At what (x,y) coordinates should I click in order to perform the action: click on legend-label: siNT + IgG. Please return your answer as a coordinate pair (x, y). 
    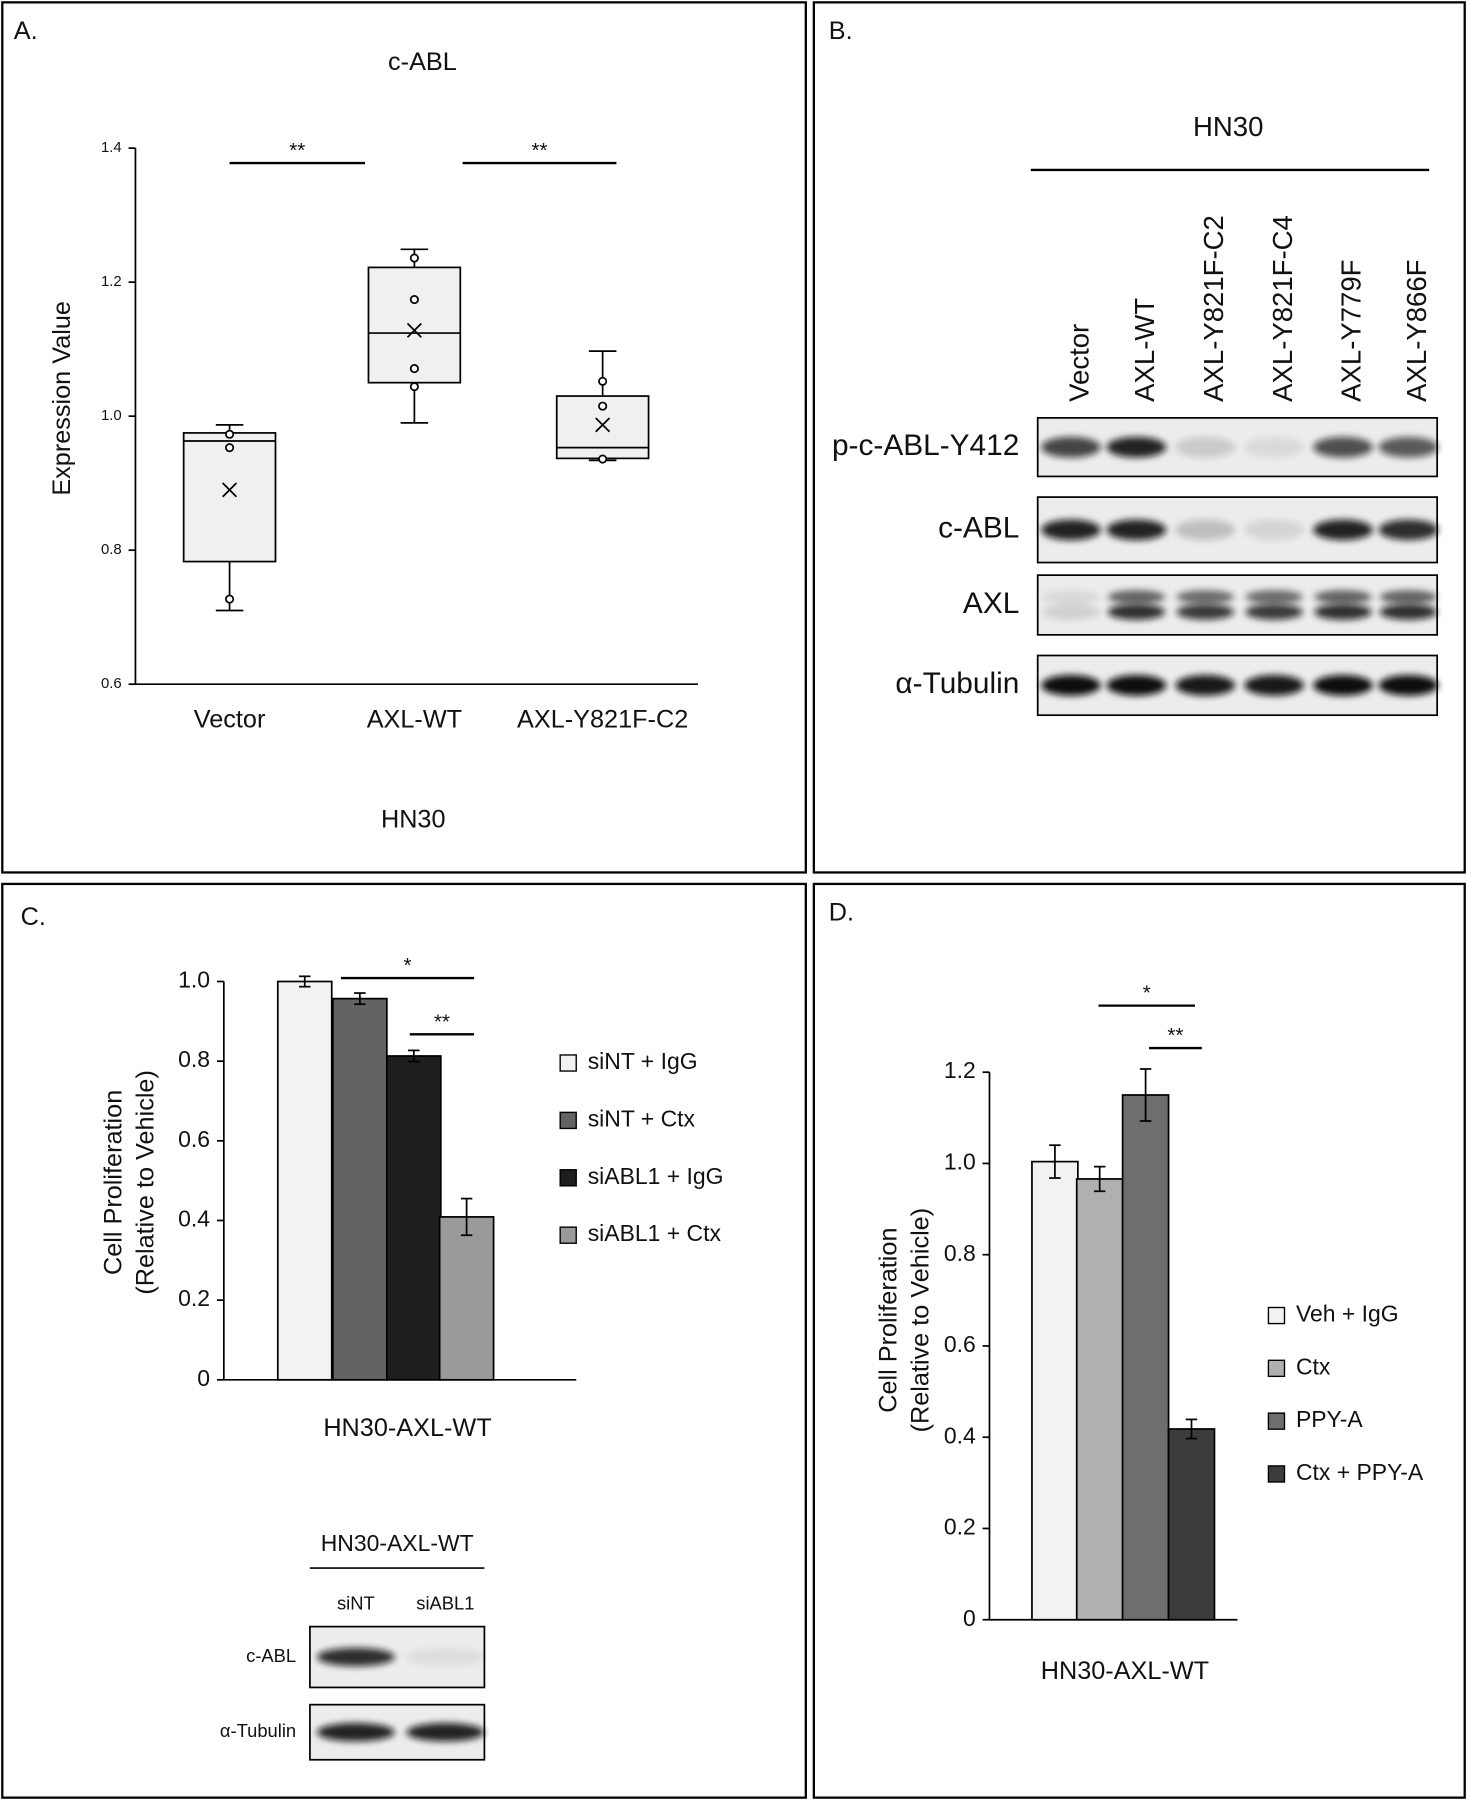
    Looking at the image, I should click on (643, 1061).